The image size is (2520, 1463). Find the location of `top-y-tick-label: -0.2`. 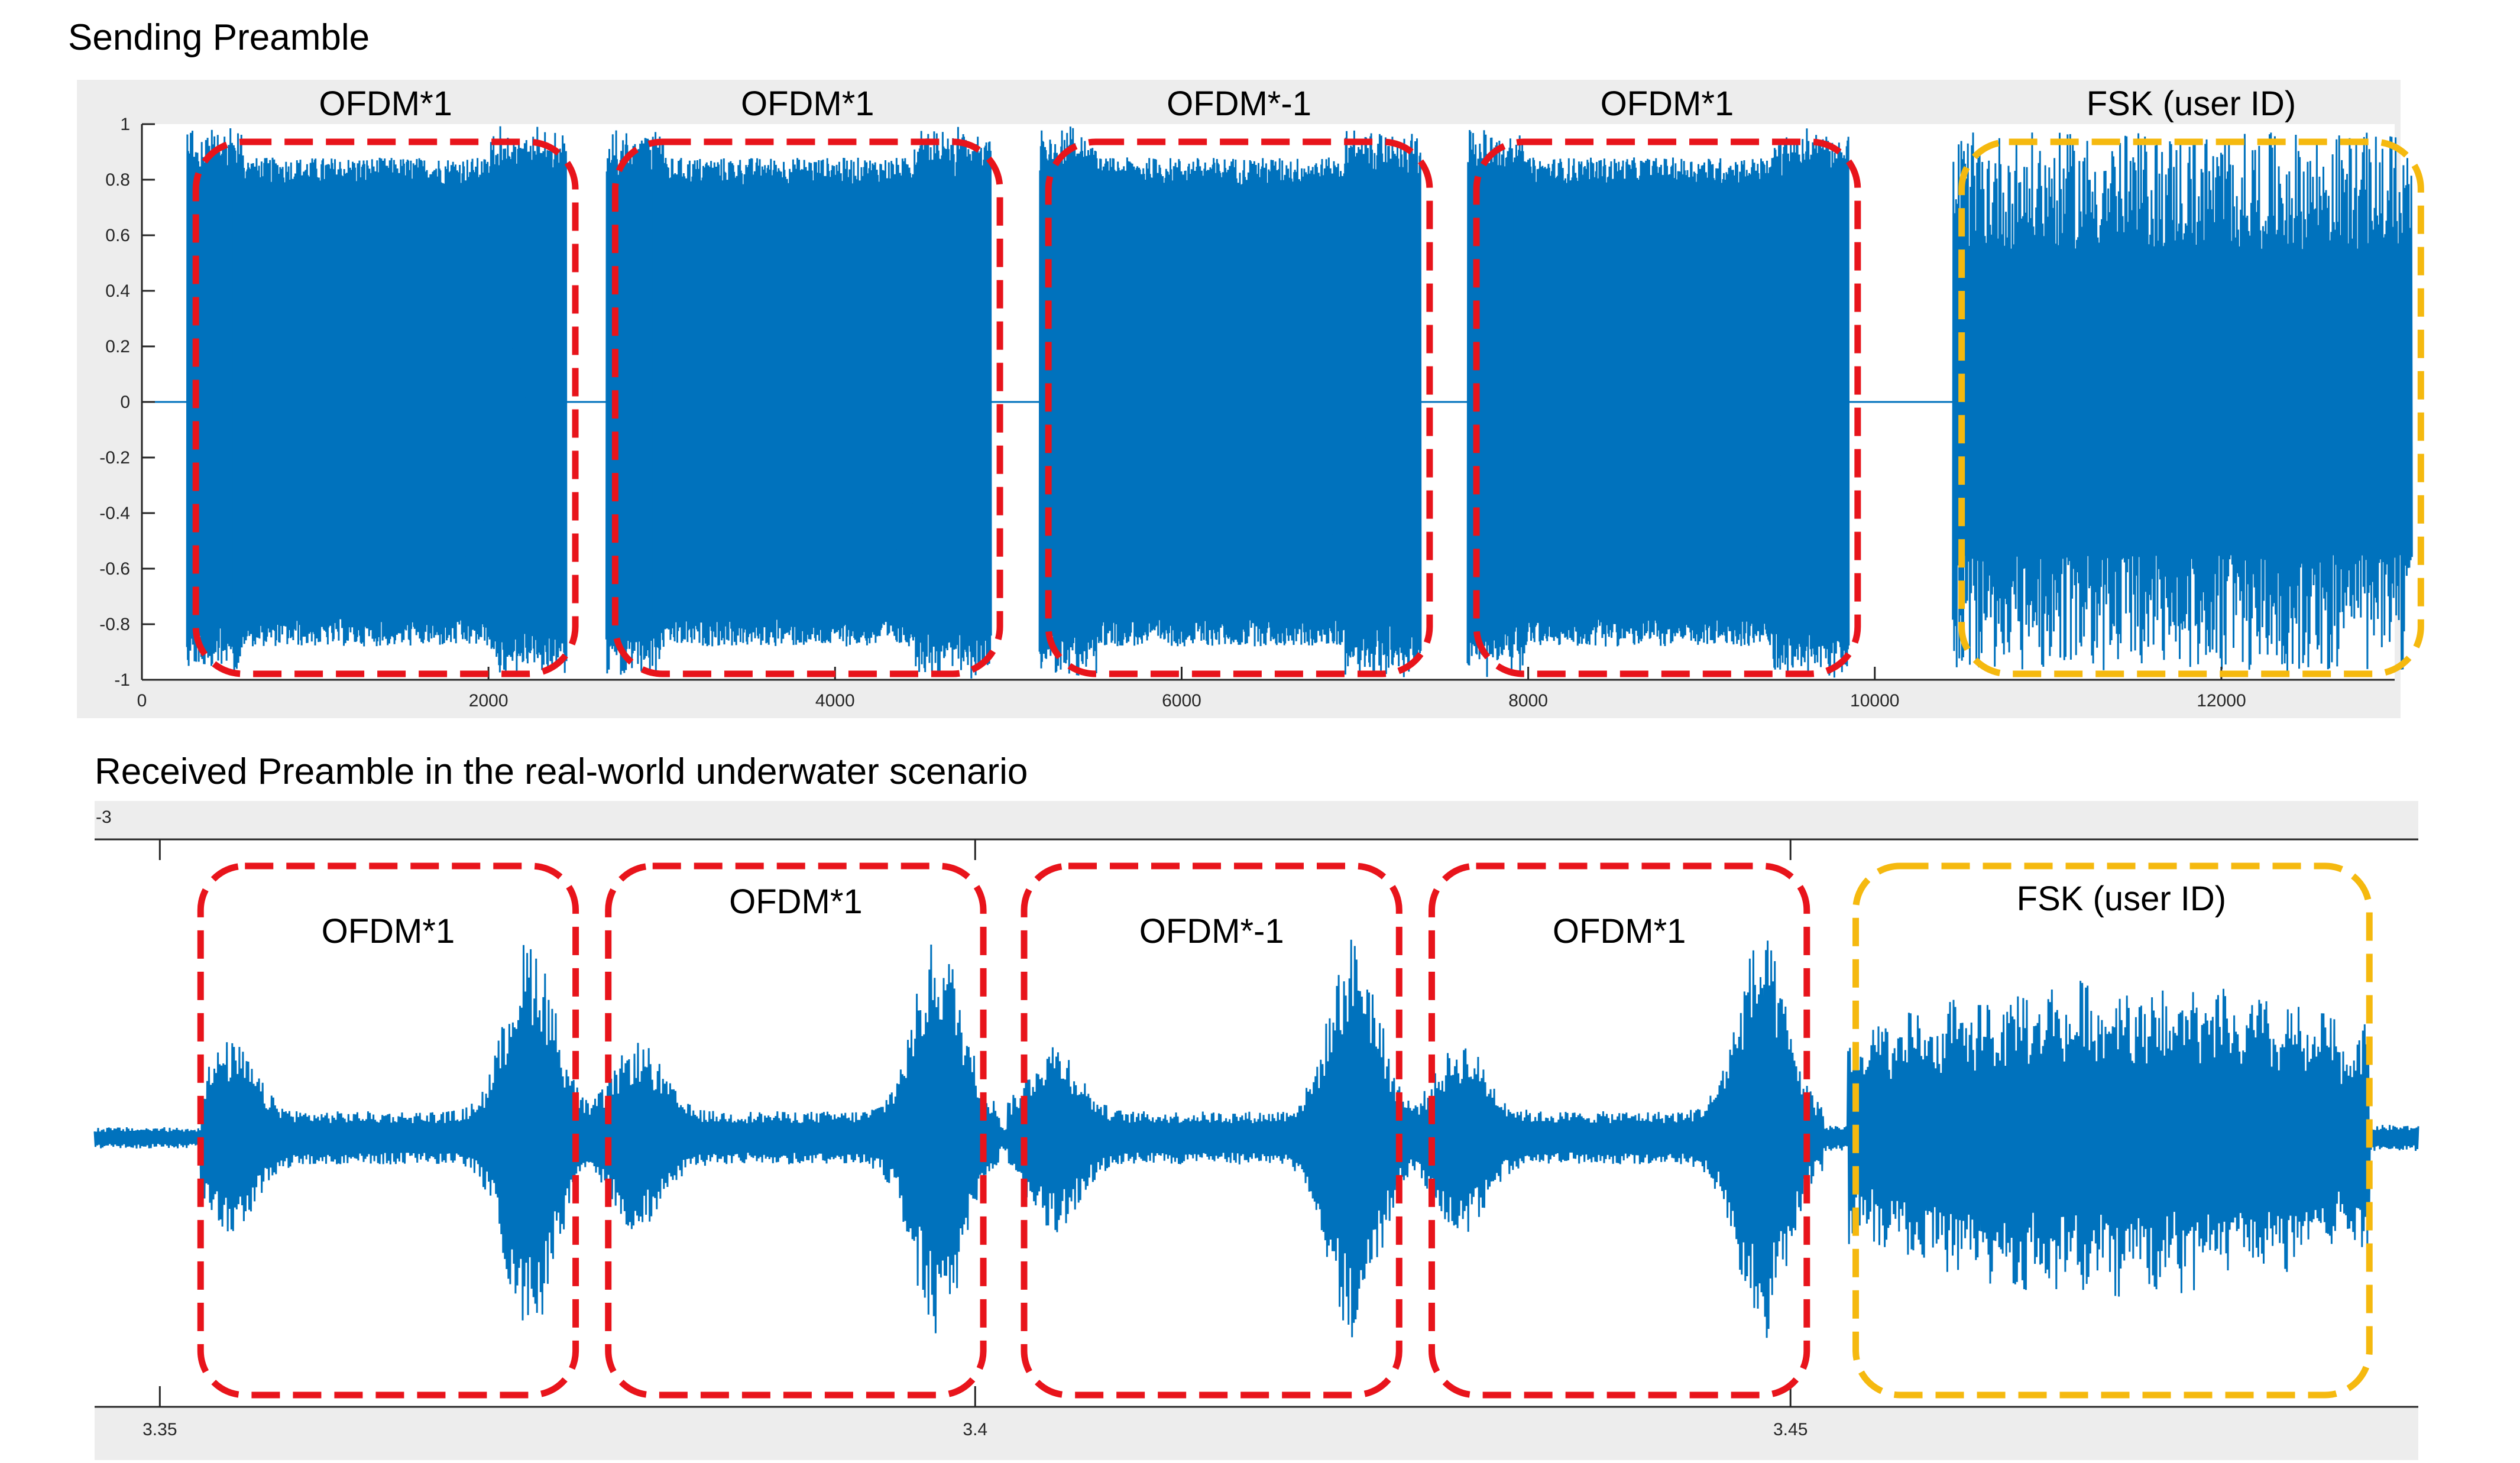

top-y-tick-label: -0.2 is located at coordinates (114, 458).